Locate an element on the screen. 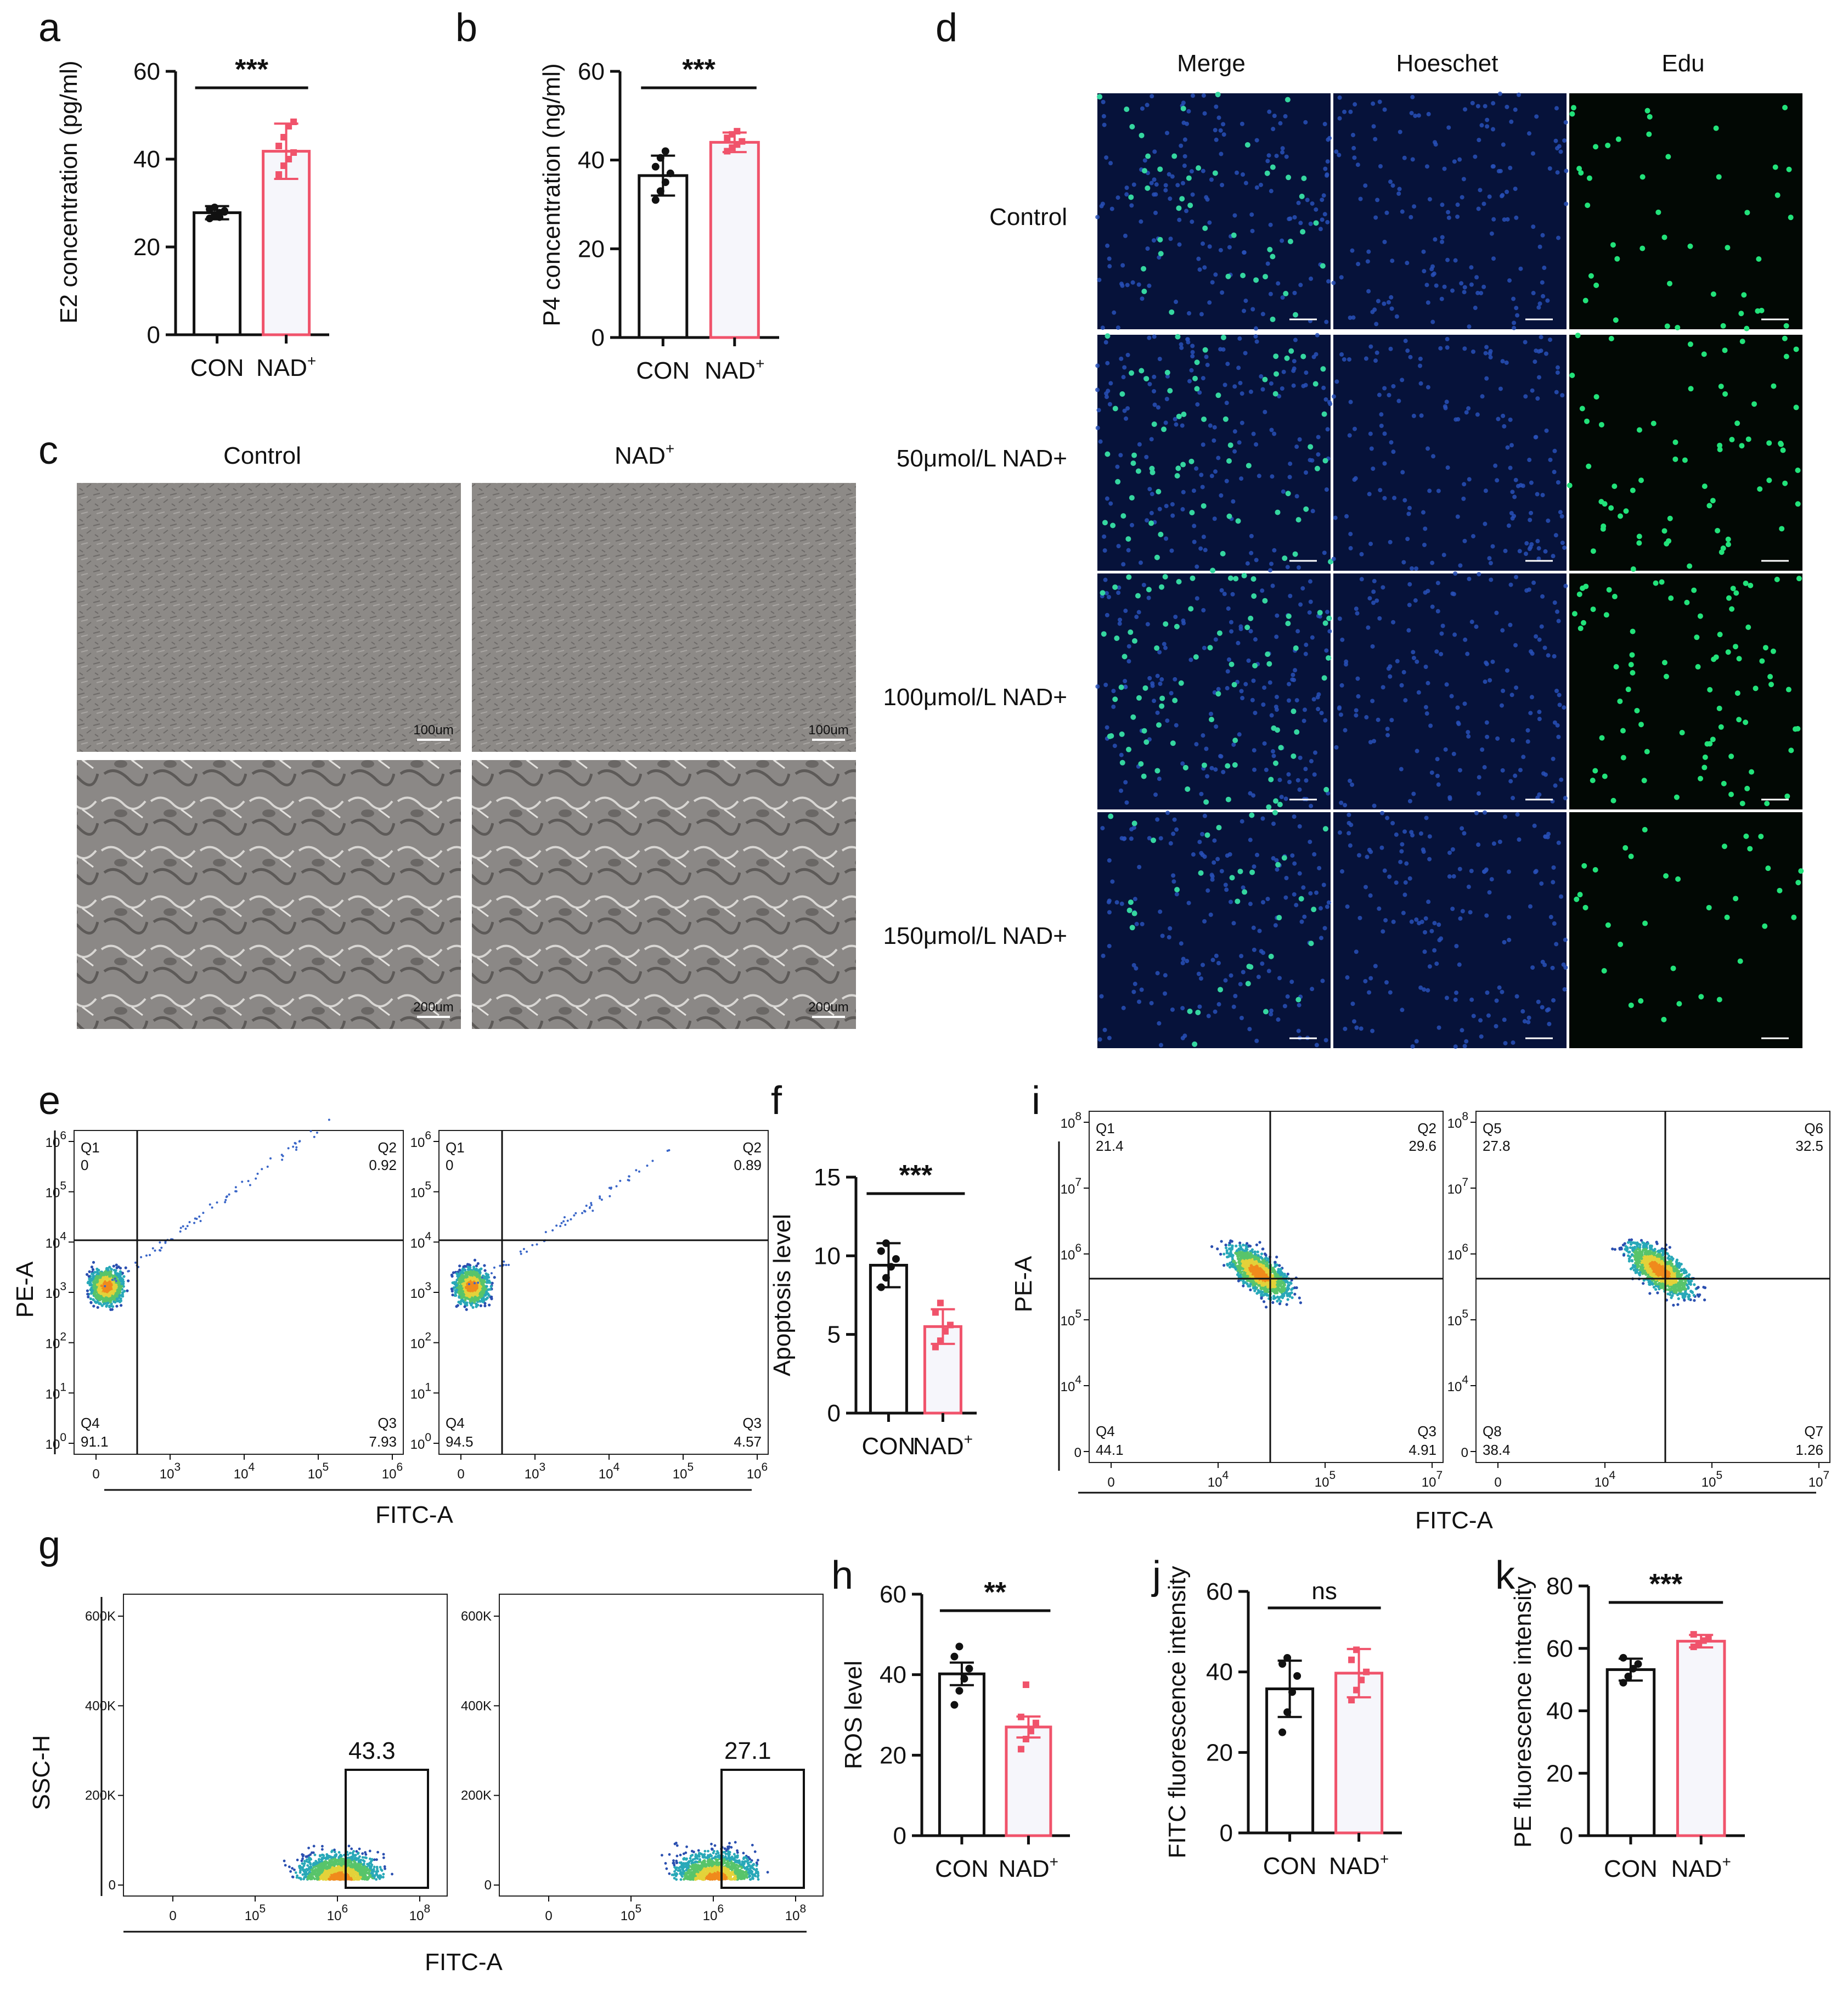 This screenshot has width=1848, height=1997. data-point-b is located at coordinates (742, 141).